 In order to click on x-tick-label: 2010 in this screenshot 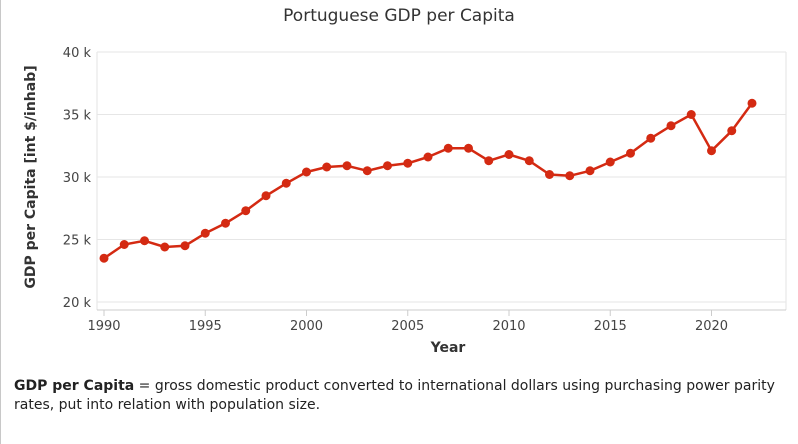, I will do `click(508, 326)`.